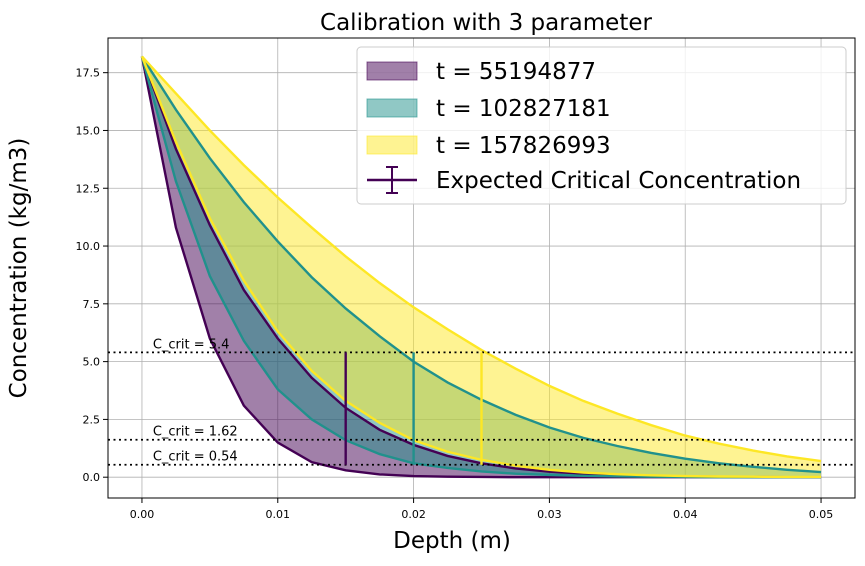 This screenshot has width=865, height=566. What do you see at coordinates (88, 73) in the screenshot?
I see `y-tick-label: 17.5` at bounding box center [88, 73].